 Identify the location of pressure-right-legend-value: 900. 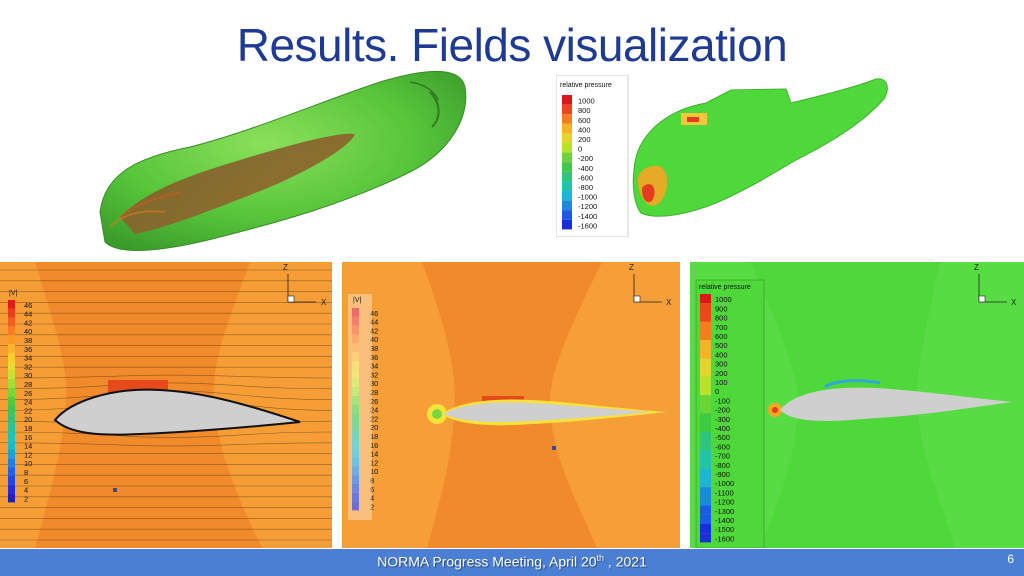
(721, 308).